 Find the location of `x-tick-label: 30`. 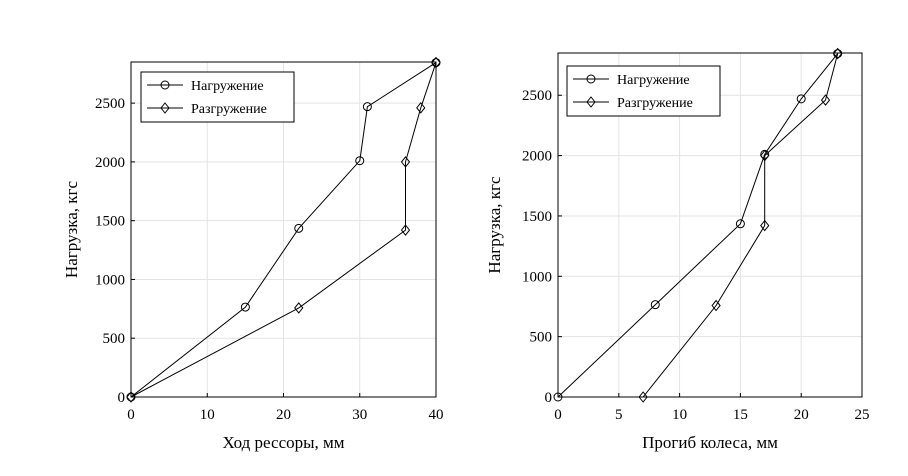

x-tick-label: 30 is located at coordinates (359, 415).